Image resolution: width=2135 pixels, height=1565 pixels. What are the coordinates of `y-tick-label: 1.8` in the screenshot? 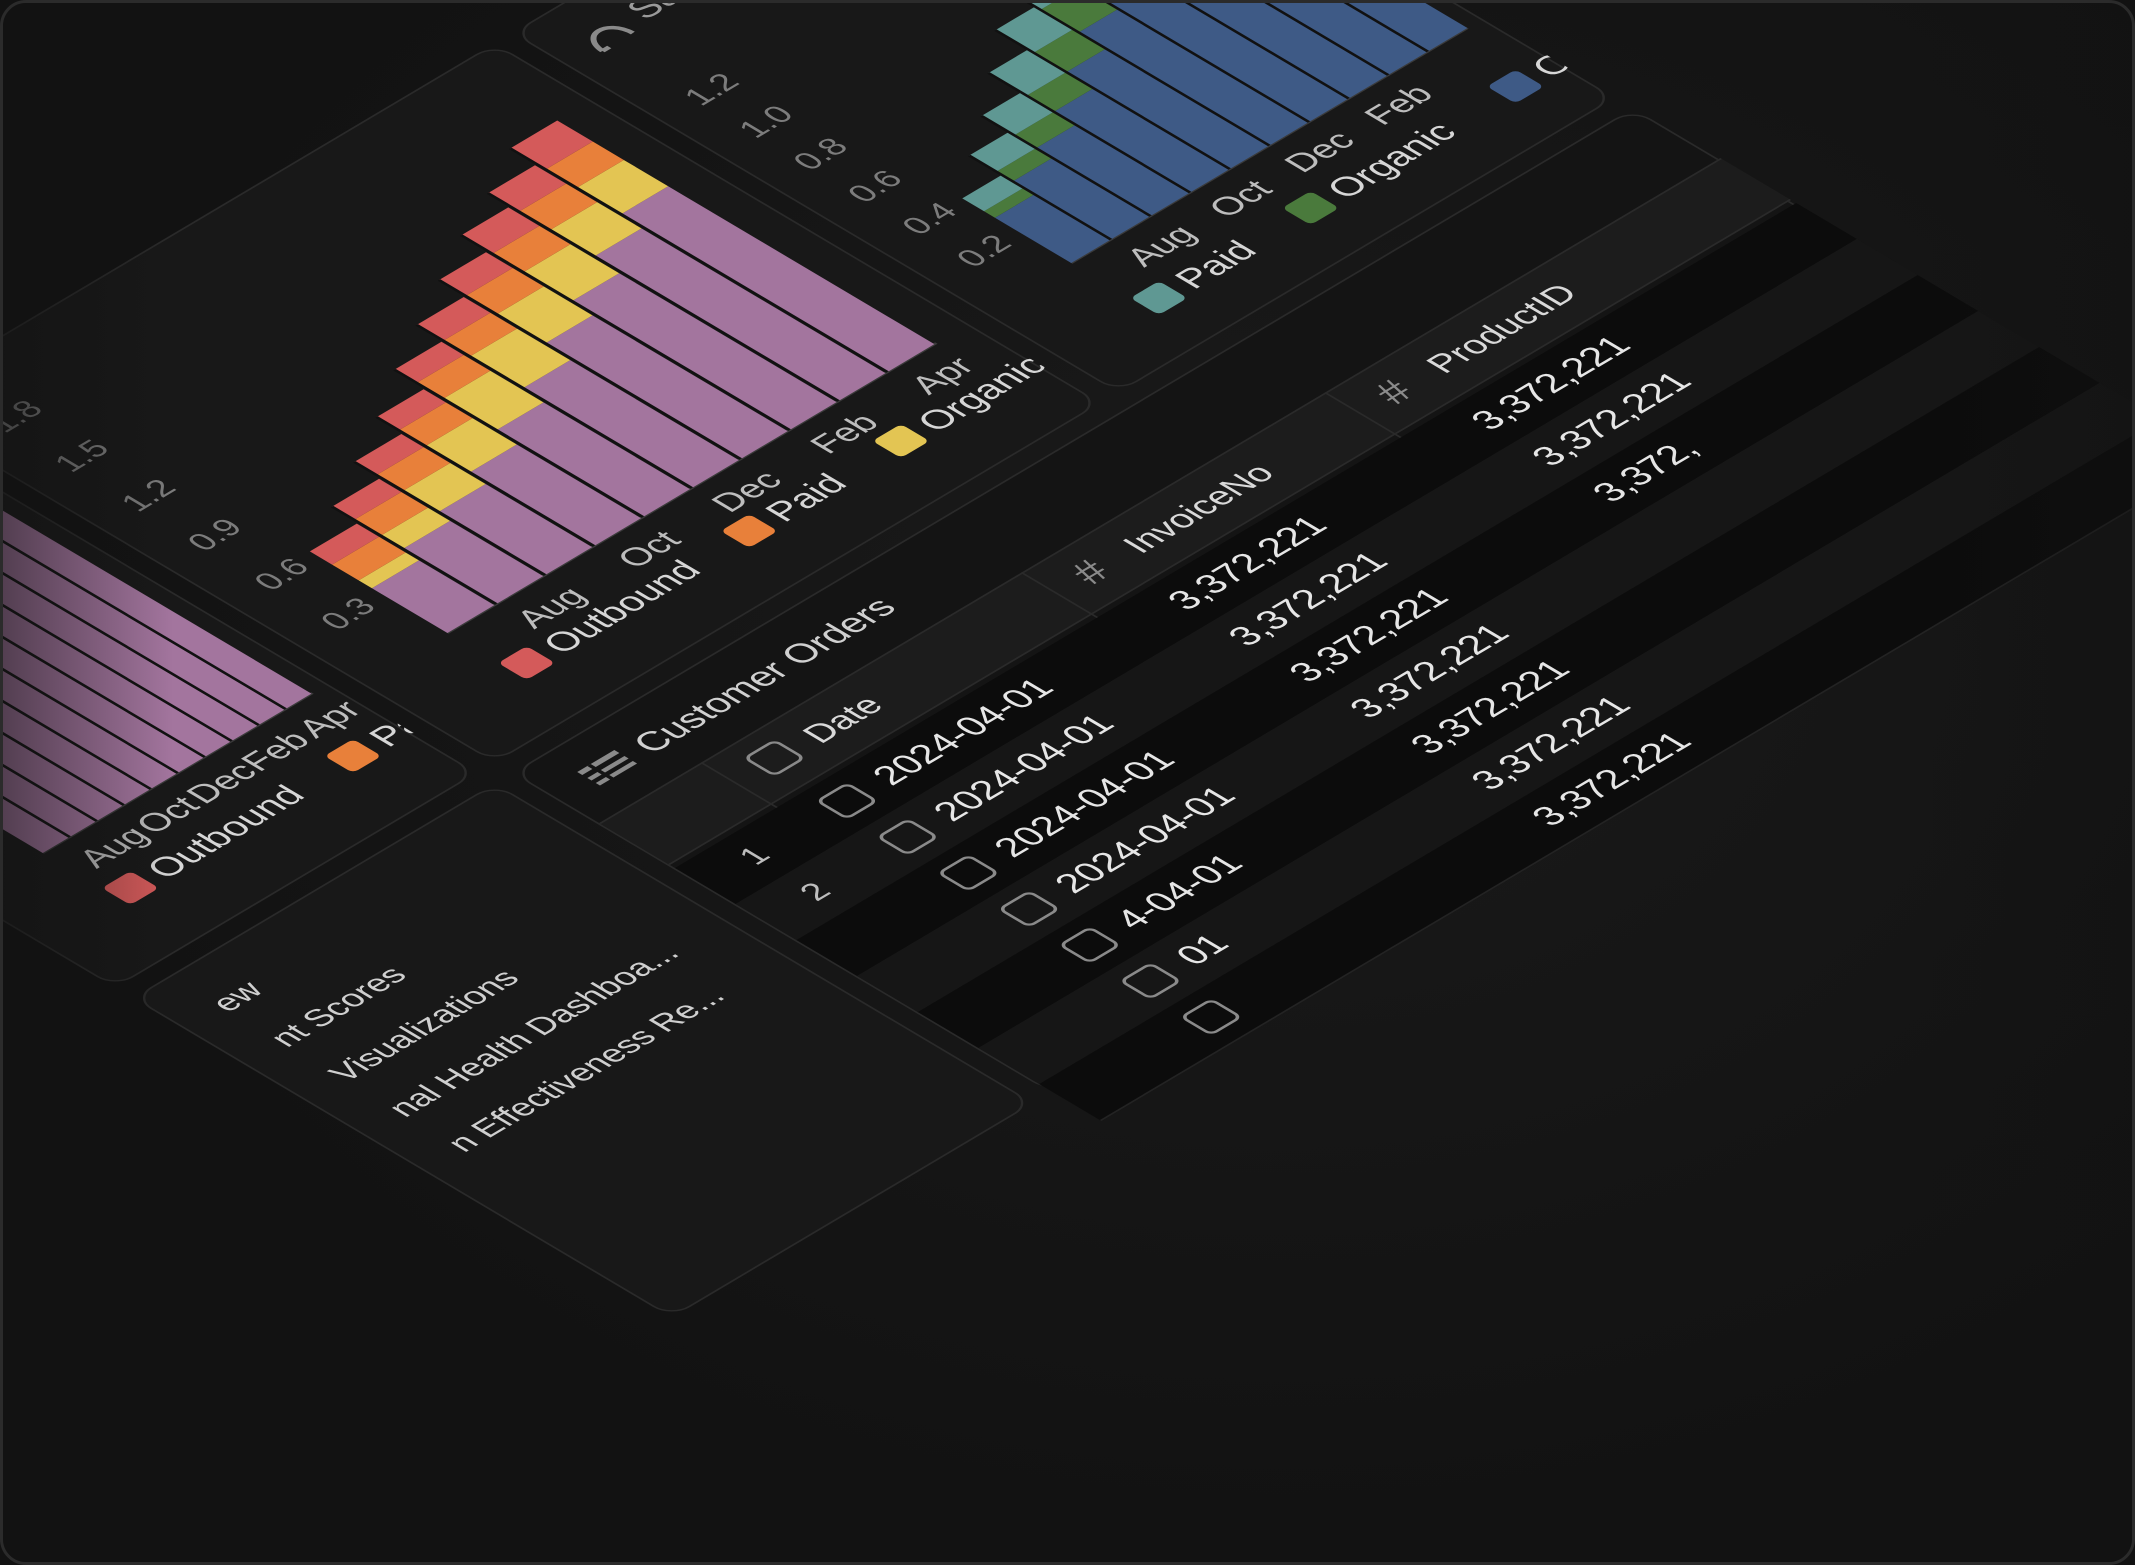 It's located at (26, 416).